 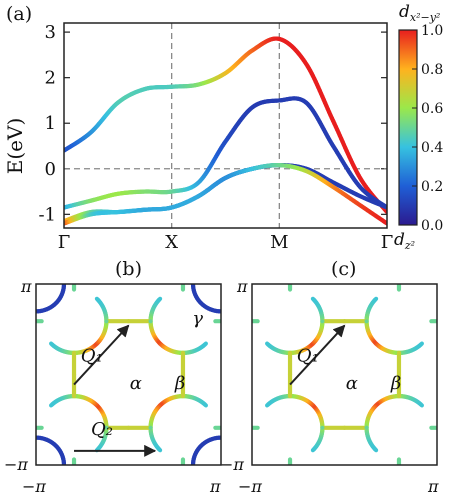 What do you see at coordinates (433, 486) in the screenshot?
I see `tick-xmax-c: π` at bounding box center [433, 486].